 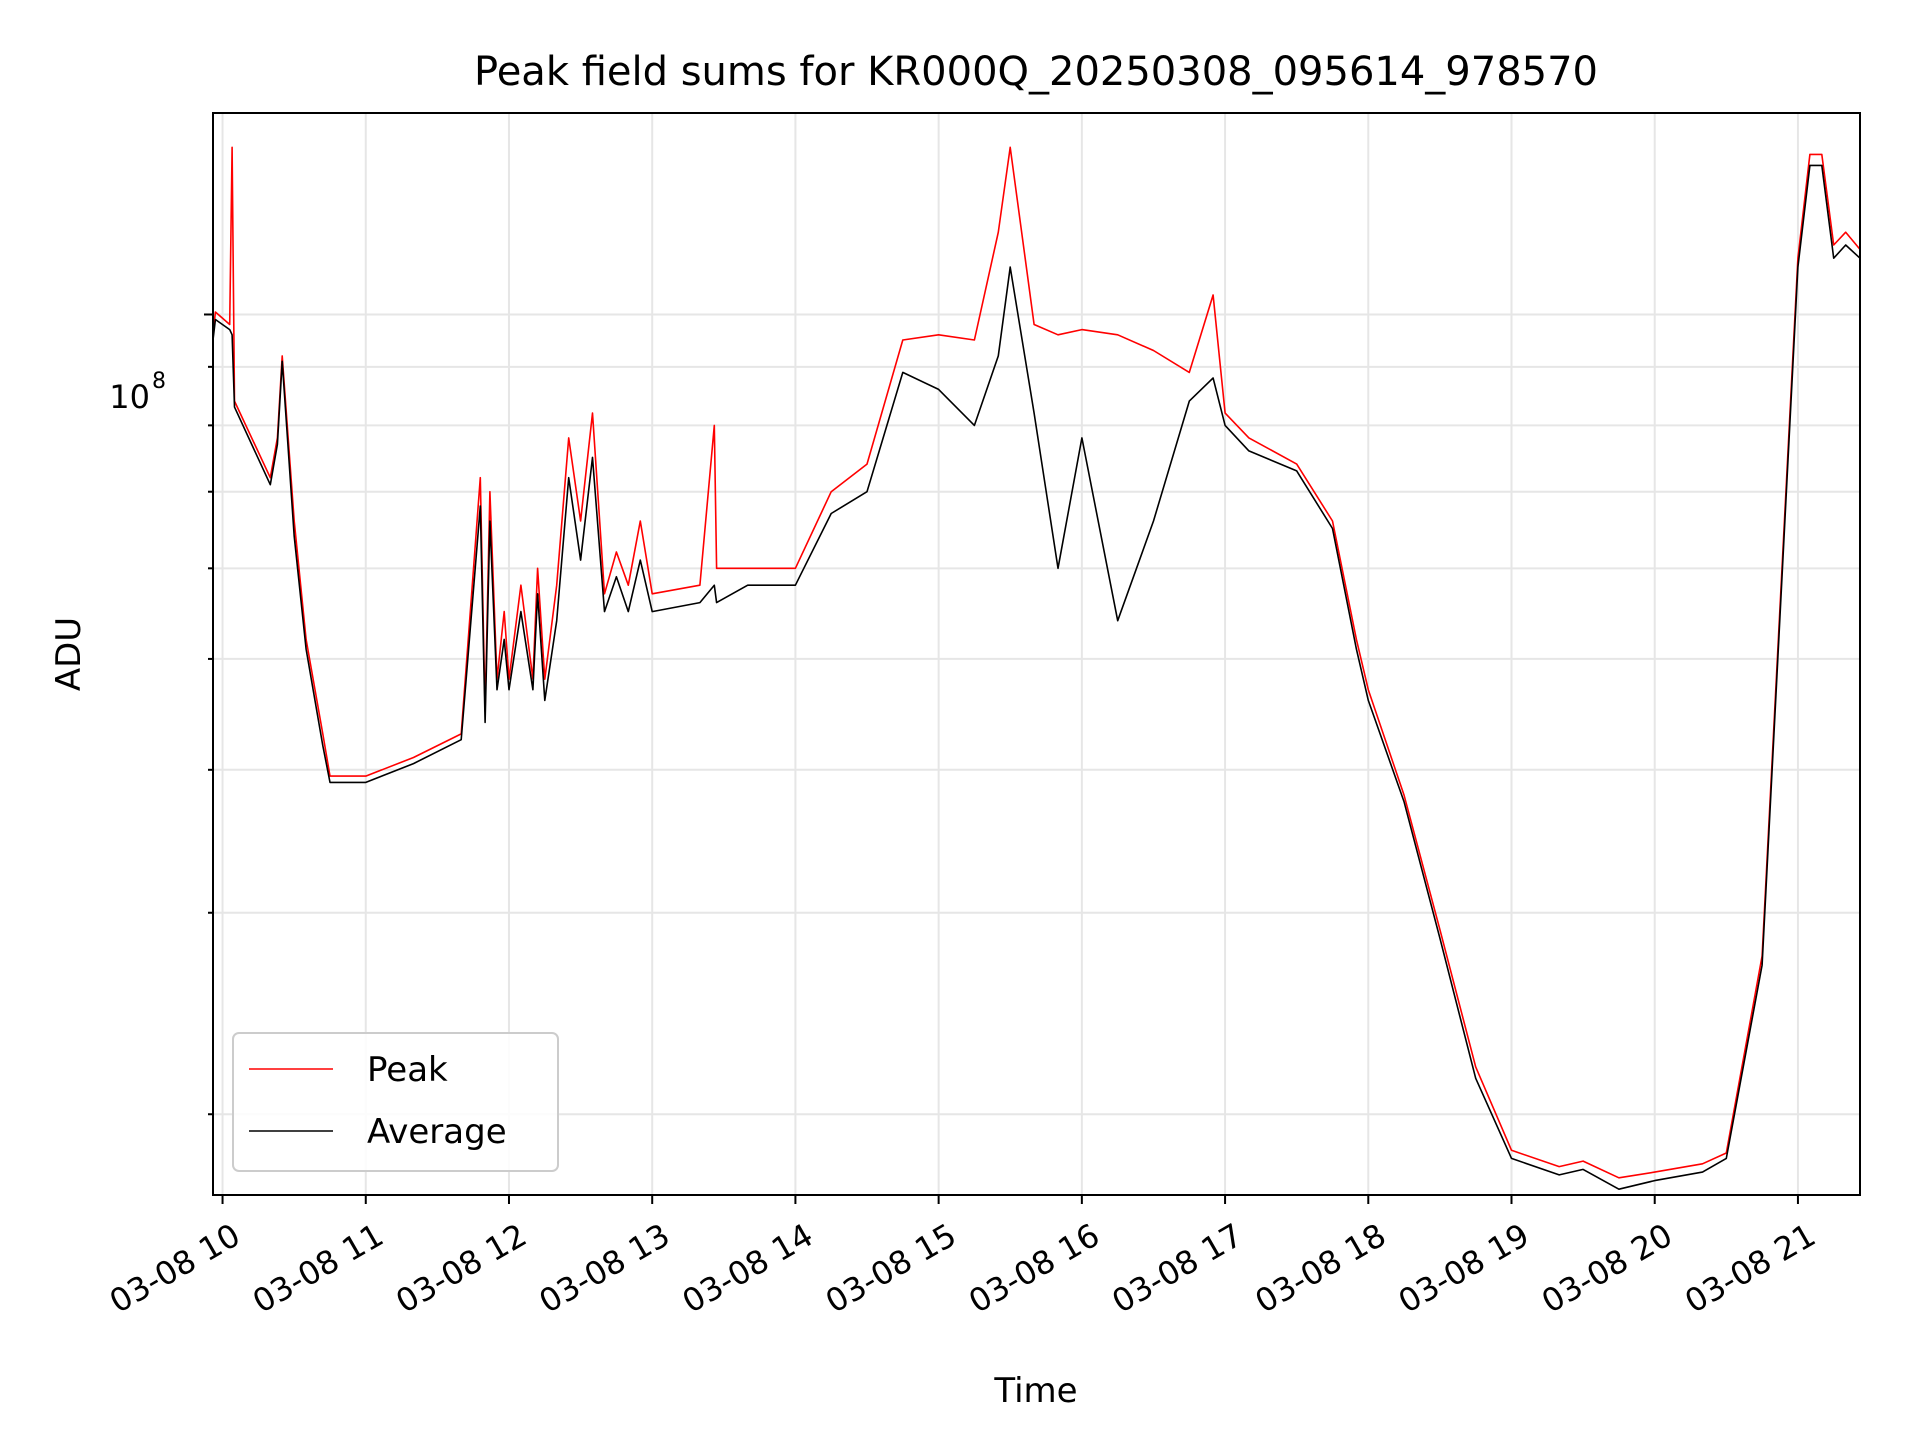 I want to click on y-major-tick-label: 10 8, so click(x=137, y=392).